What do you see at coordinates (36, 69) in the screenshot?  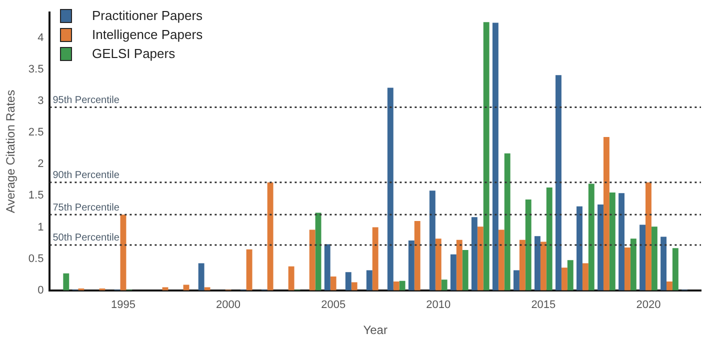 I see `y-tick-label: 3.5` at bounding box center [36, 69].